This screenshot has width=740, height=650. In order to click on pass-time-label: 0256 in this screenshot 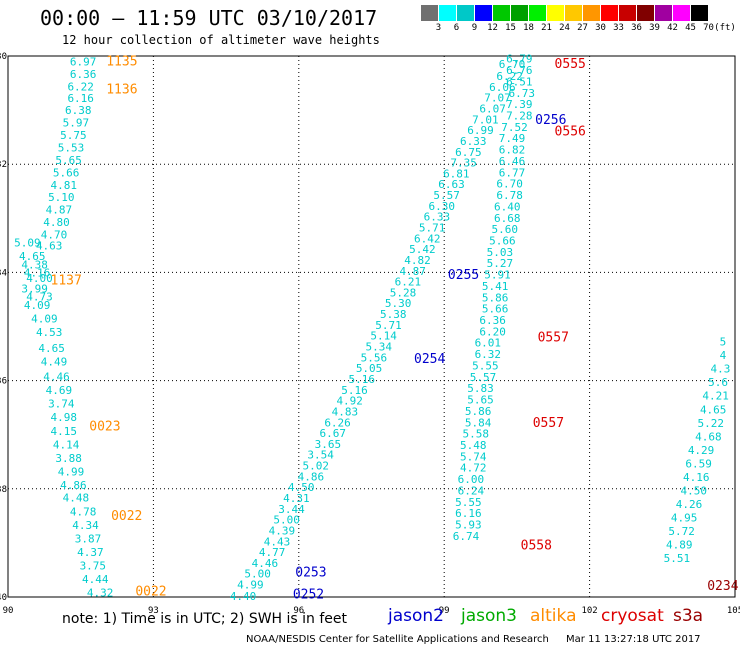, I will do `click(550, 120)`.